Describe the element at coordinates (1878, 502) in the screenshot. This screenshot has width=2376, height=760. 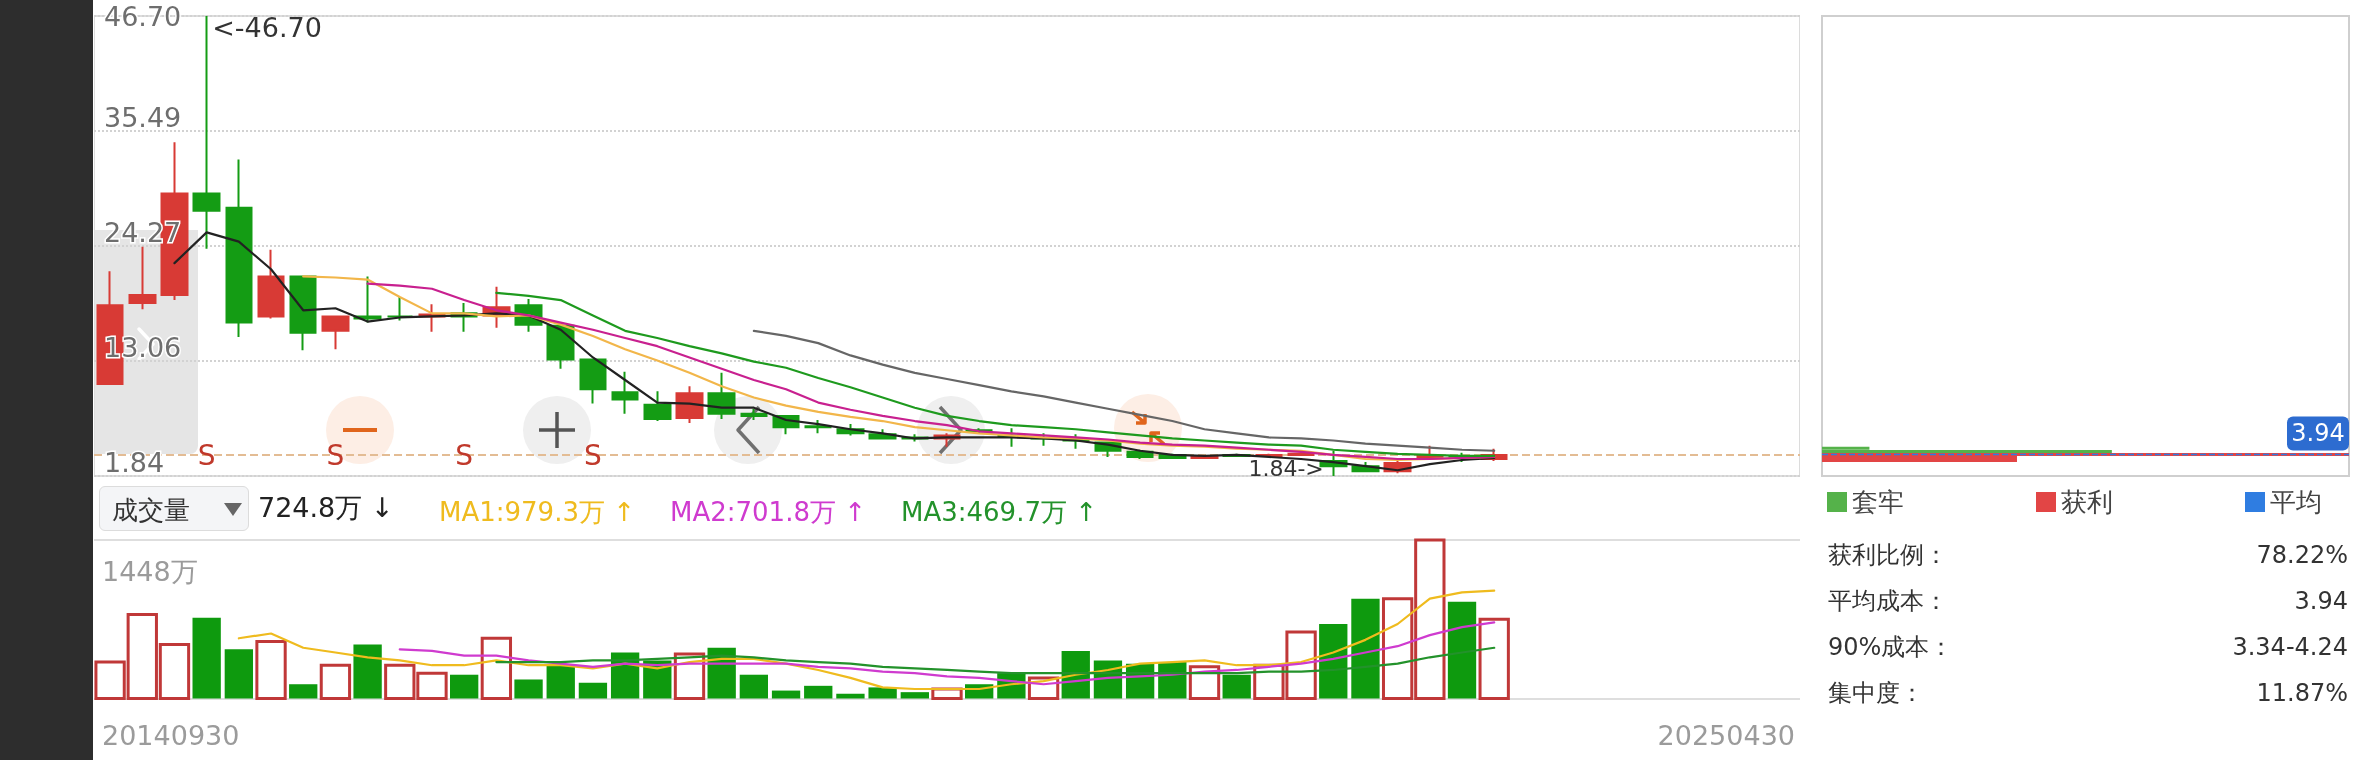
I see `legend-label: 套牢` at that location.